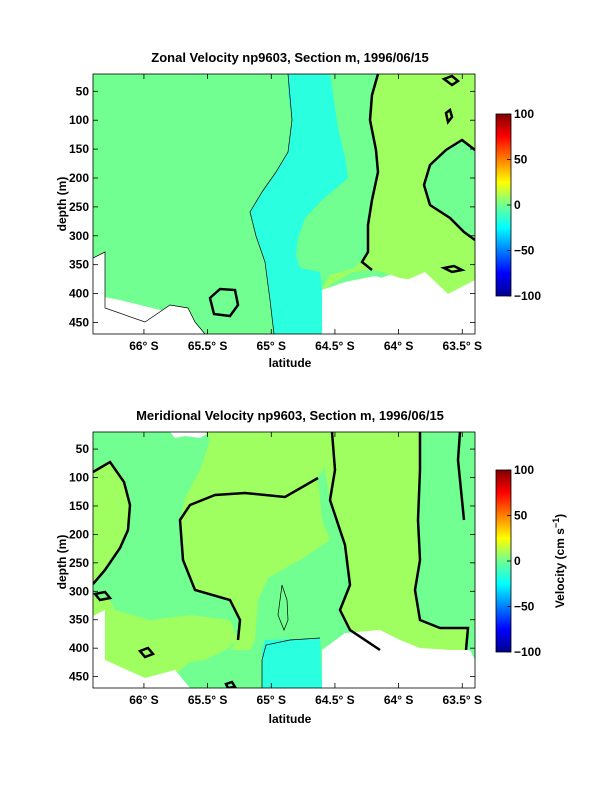 This screenshot has height=797, width=612. Describe the element at coordinates (398, 185) in the screenshot. I see `contour-region-lightgreen` at that location.